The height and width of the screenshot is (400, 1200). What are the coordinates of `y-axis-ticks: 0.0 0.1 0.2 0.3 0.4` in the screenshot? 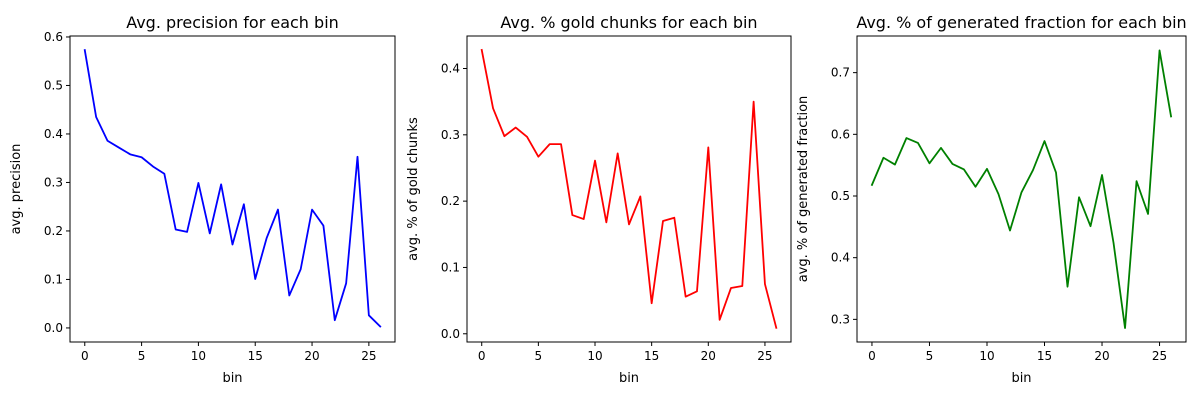 It's located at (454, 201).